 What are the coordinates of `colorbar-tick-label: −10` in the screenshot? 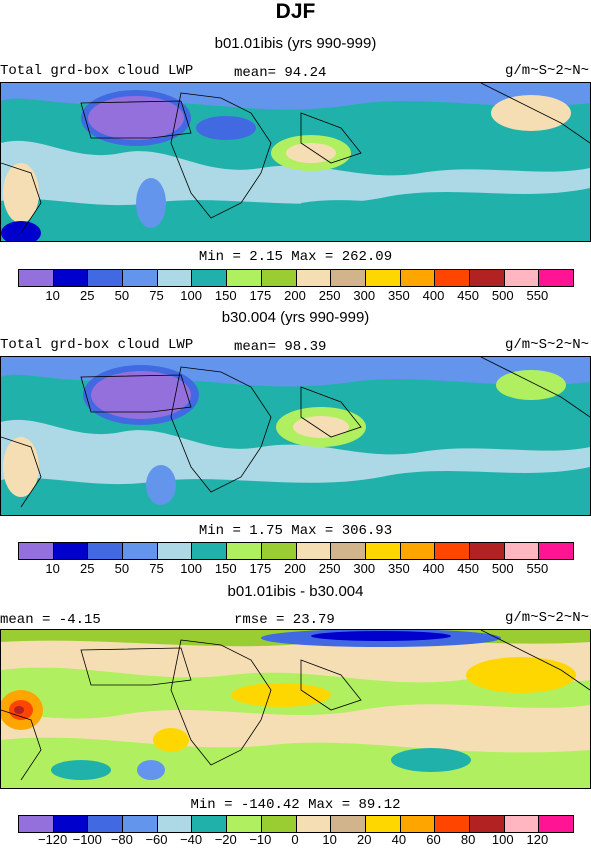 It's located at (260, 839).